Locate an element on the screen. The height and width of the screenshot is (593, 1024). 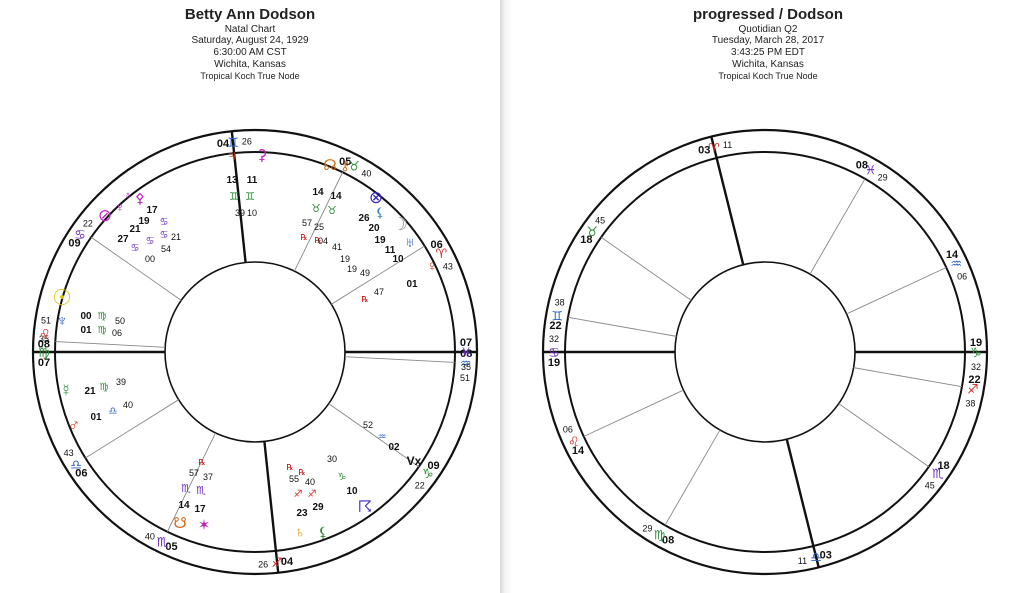
planet-label: ♍ is located at coordinates (102, 330).